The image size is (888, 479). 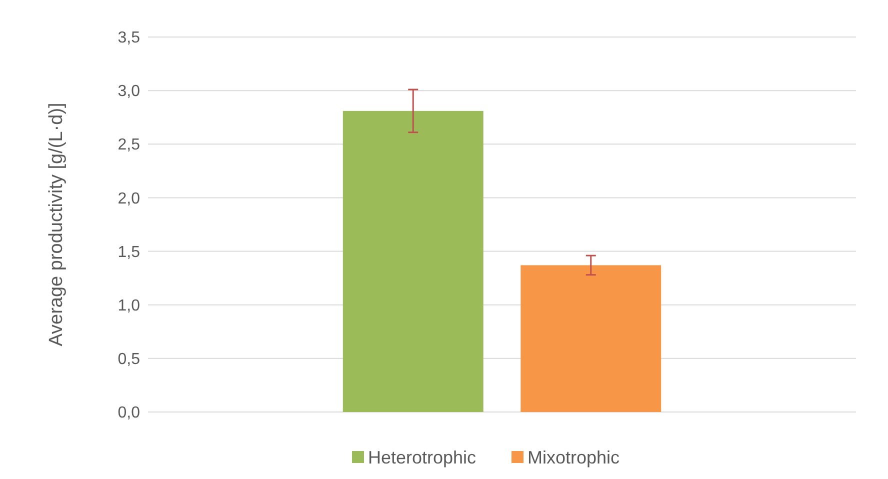 What do you see at coordinates (129, 359) in the screenshot?
I see `y-tick-label: 0,5` at bounding box center [129, 359].